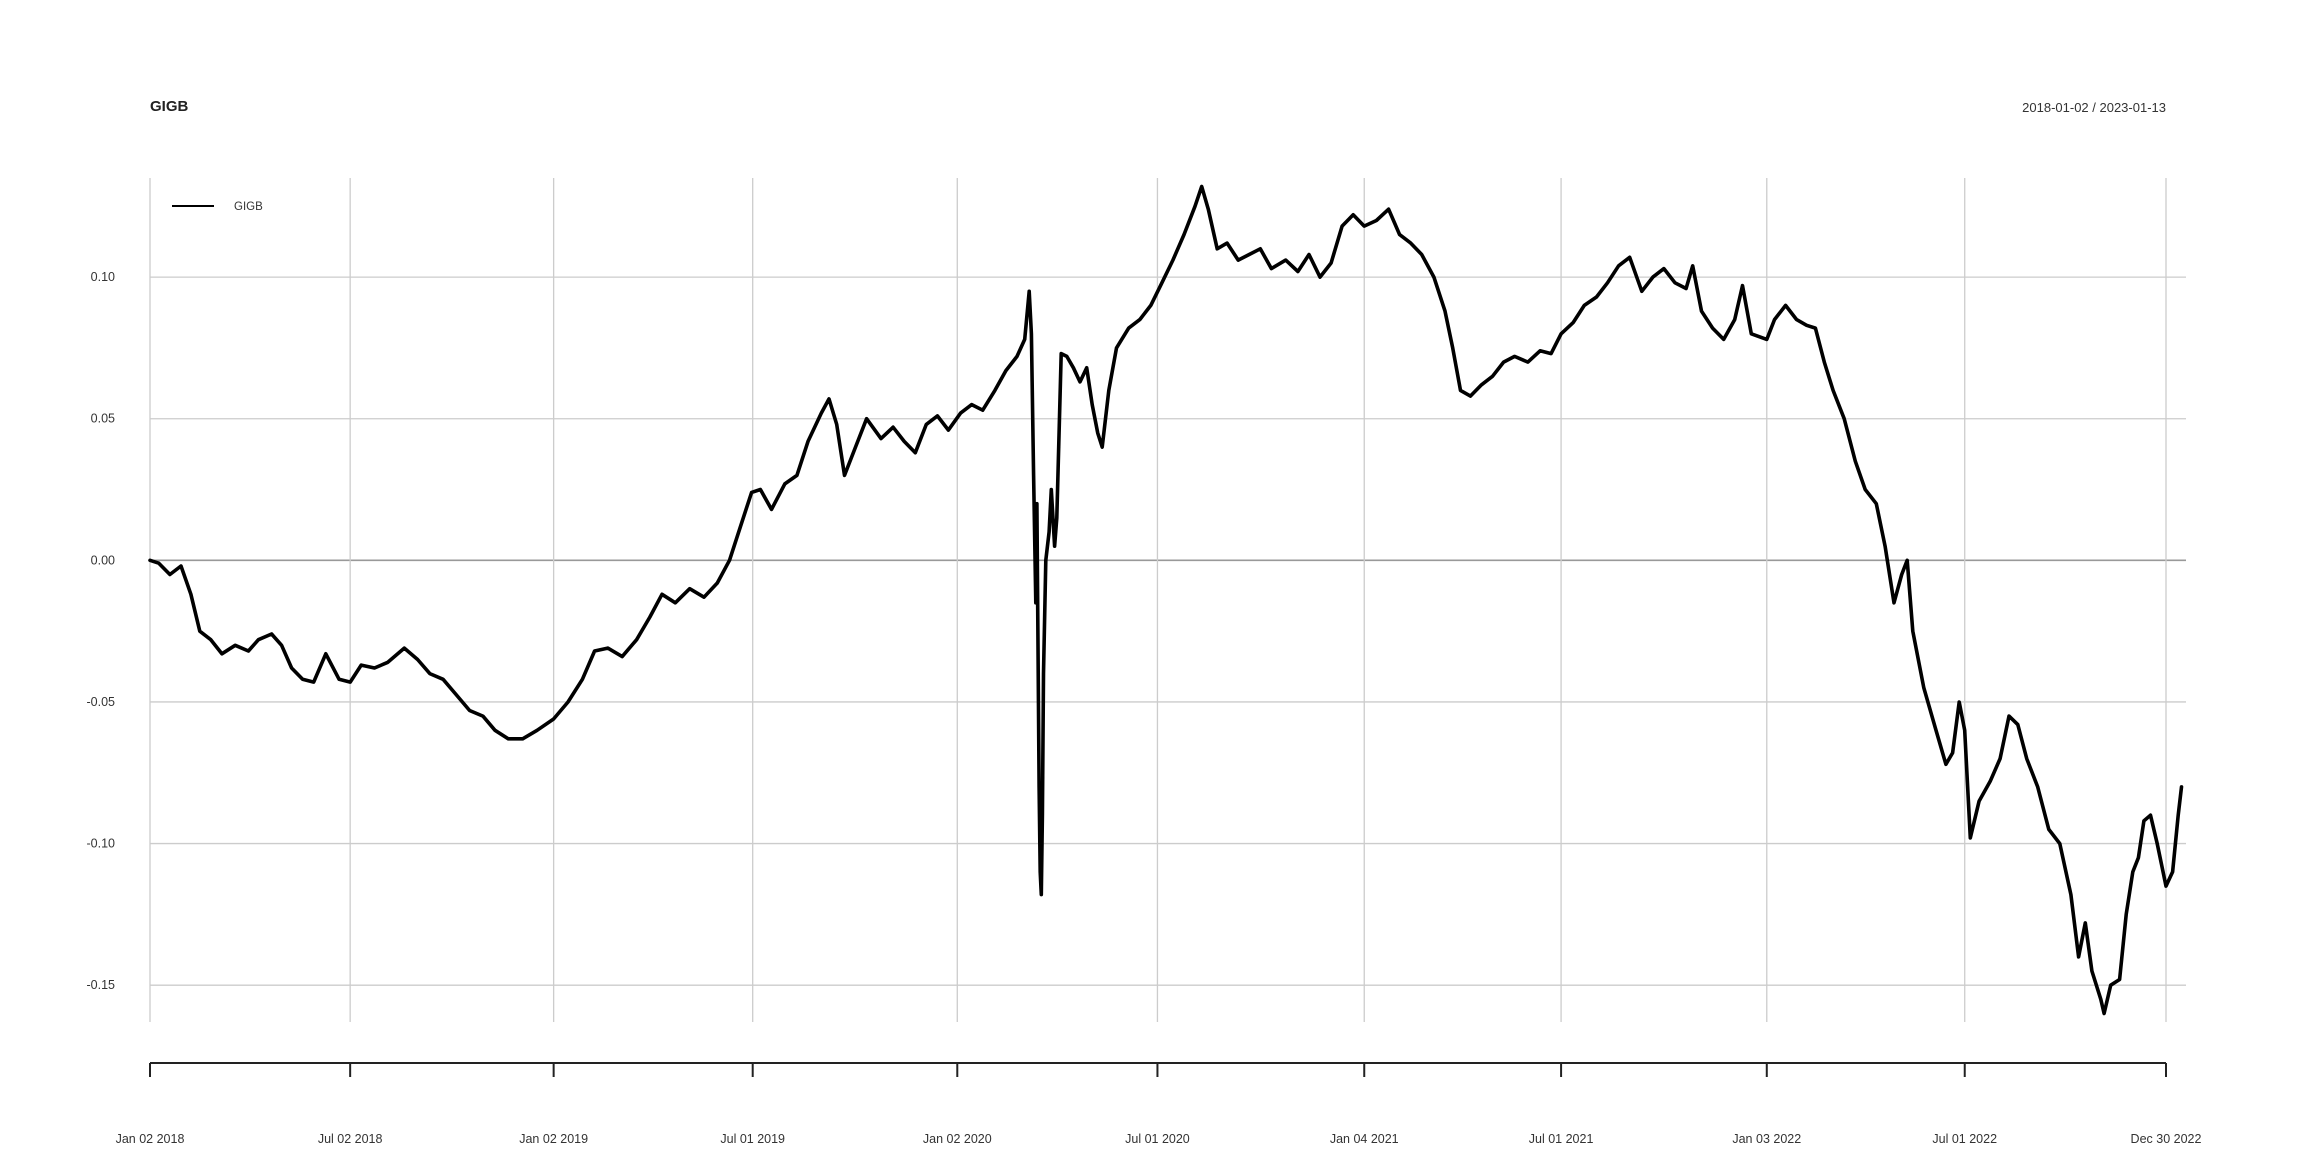 The image size is (2304, 1152). I want to click on x-tick-label: Jan 04 2021, so click(1364, 1139).